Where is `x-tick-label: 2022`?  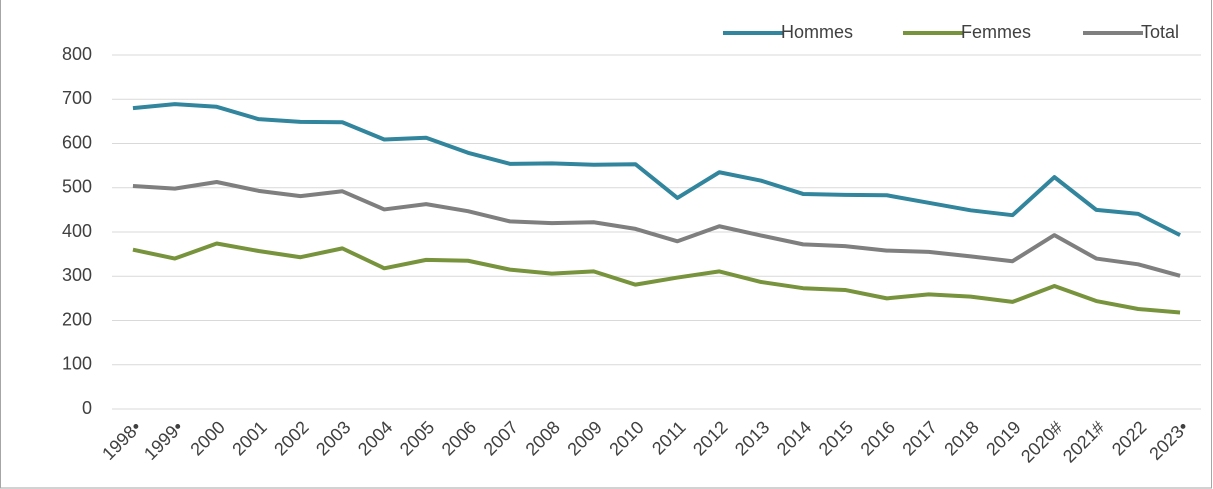 x-tick-label: 2022 is located at coordinates (1129, 438).